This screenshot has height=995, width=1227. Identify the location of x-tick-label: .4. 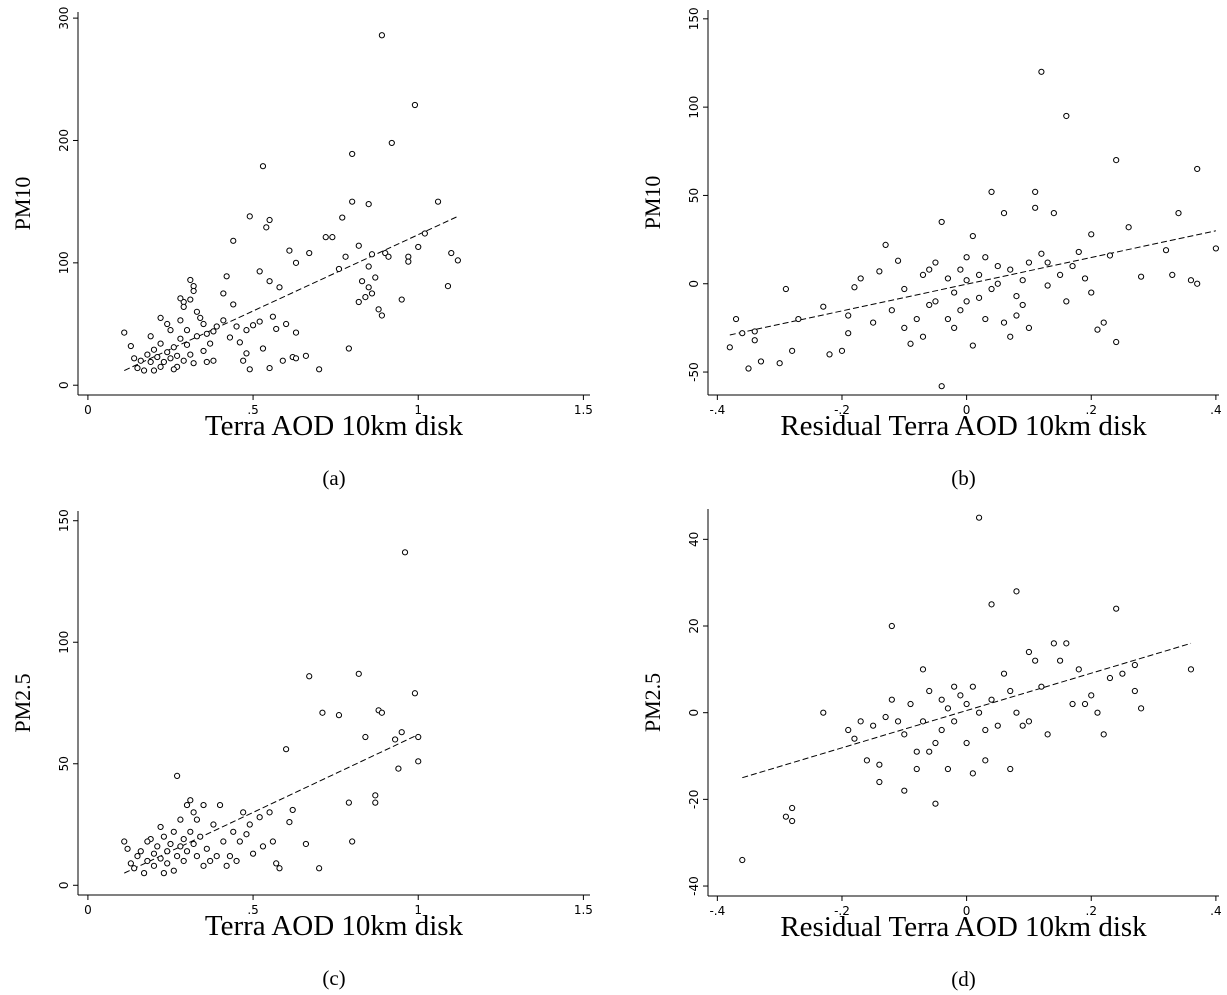
(1215, 911).